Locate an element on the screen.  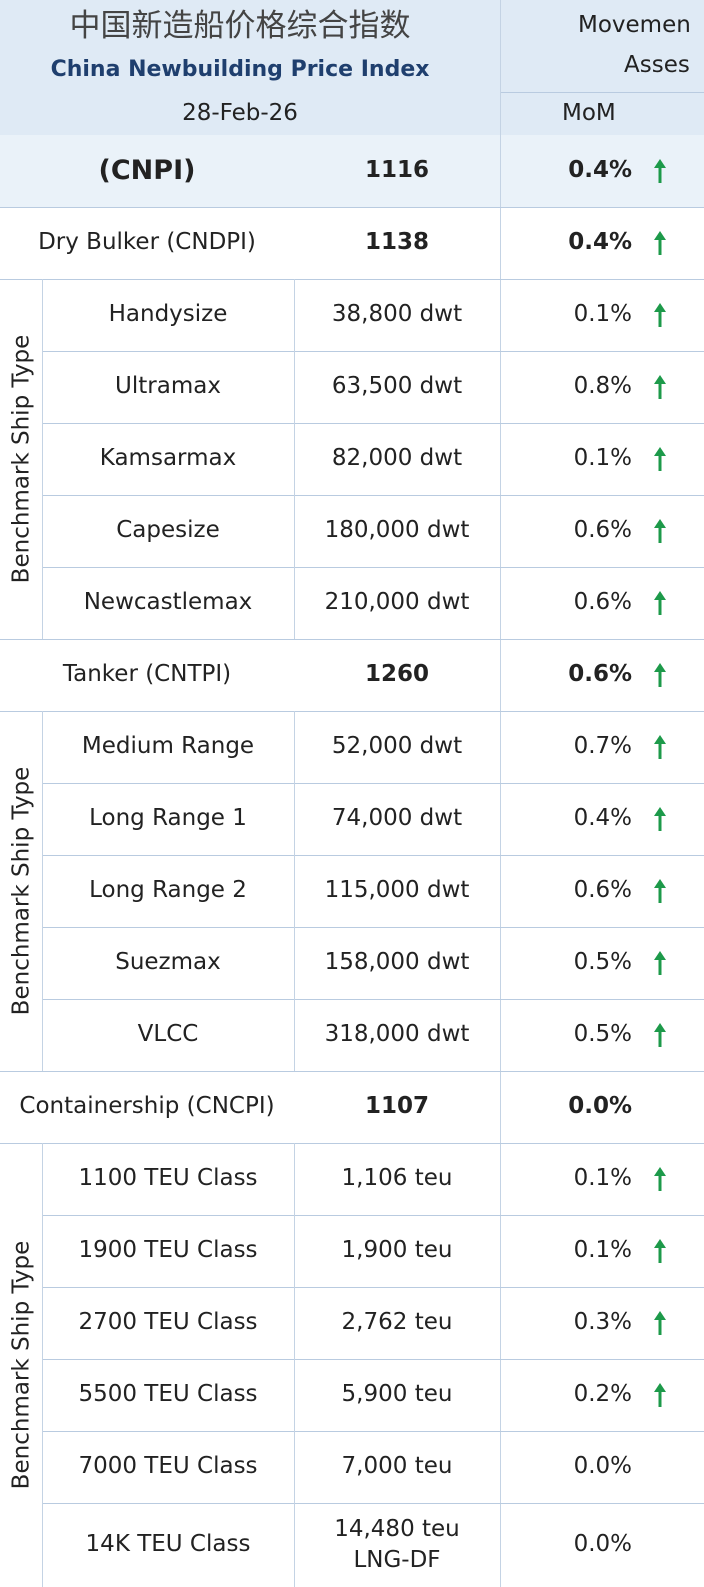
group-value: 1107 is located at coordinates (396, 1106).